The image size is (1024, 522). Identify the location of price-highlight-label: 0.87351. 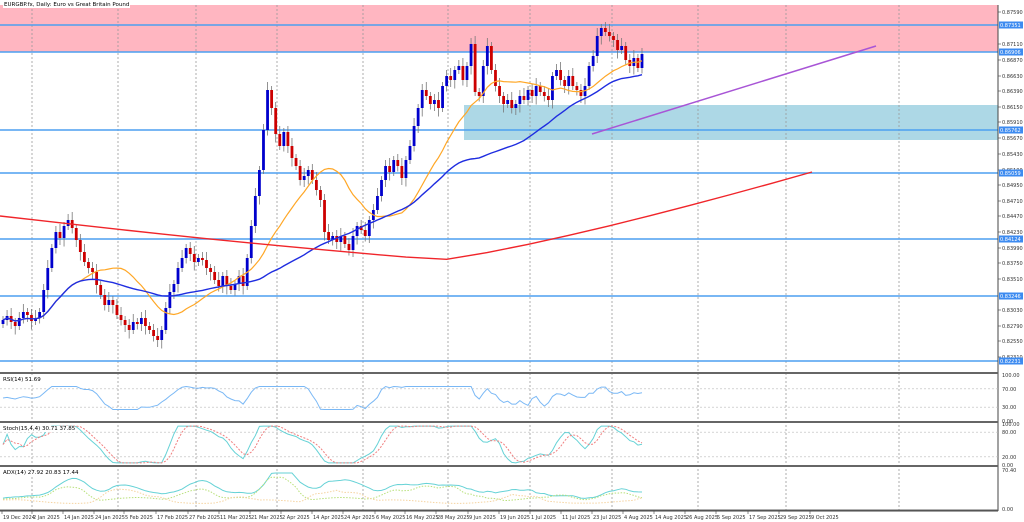
(1010, 26).